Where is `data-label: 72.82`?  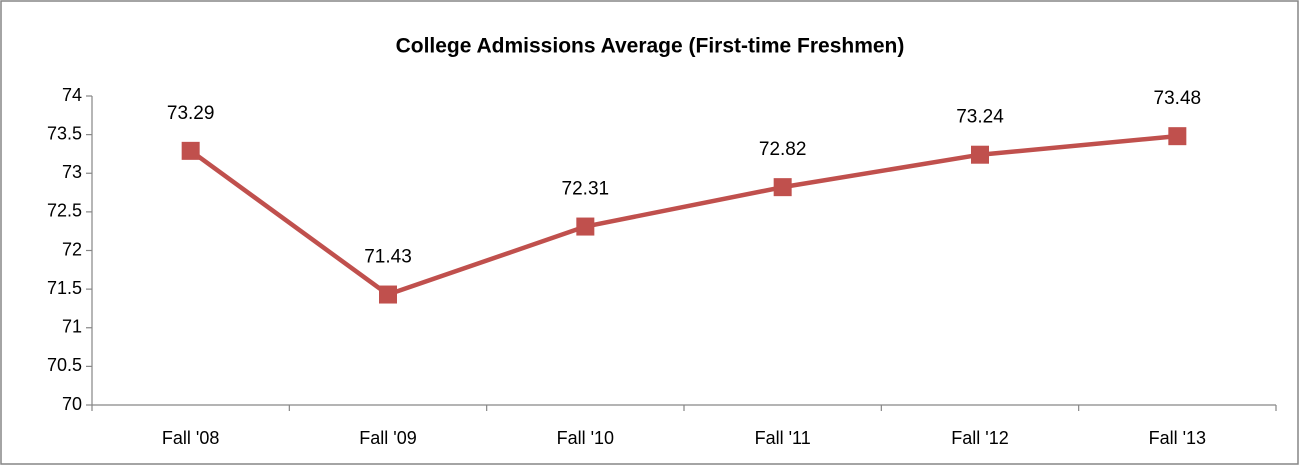 data-label: 72.82 is located at coordinates (783, 149).